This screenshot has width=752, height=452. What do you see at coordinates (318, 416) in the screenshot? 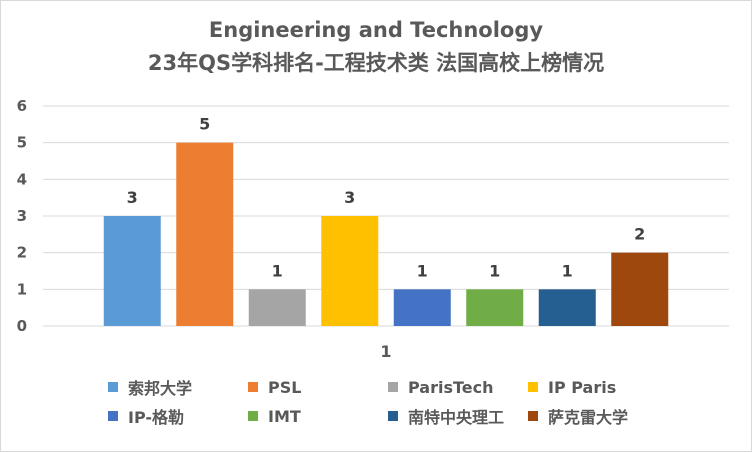
I see `legend-item: IMT` at bounding box center [318, 416].